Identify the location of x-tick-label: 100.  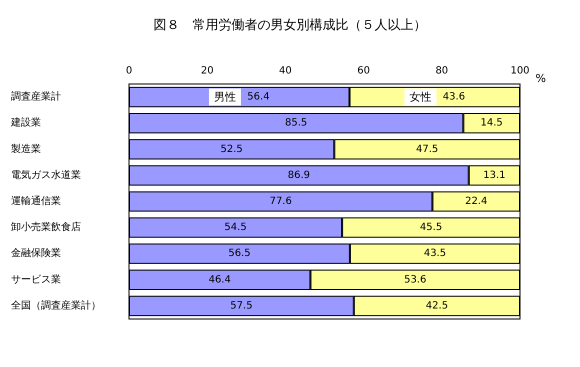
(520, 71).